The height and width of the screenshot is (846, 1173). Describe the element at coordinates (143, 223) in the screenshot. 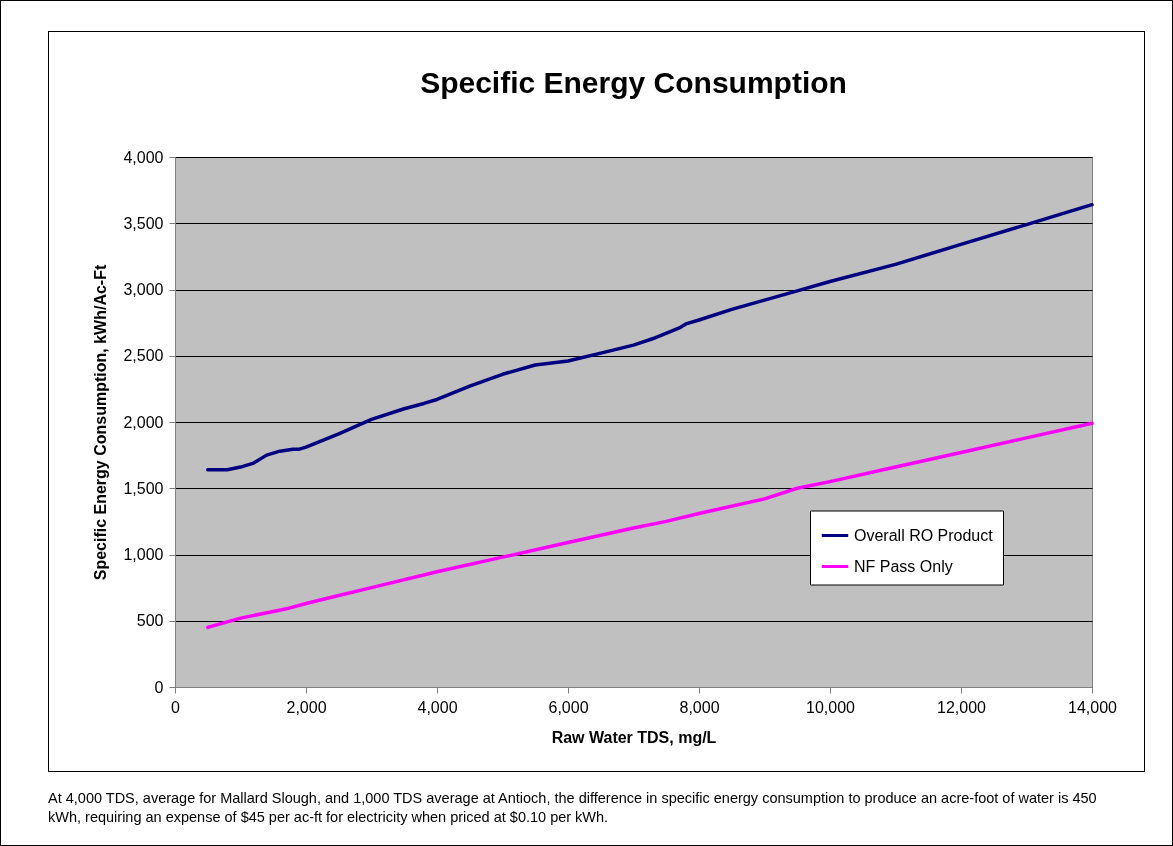

I see `y-tick-label: 3,500` at that location.